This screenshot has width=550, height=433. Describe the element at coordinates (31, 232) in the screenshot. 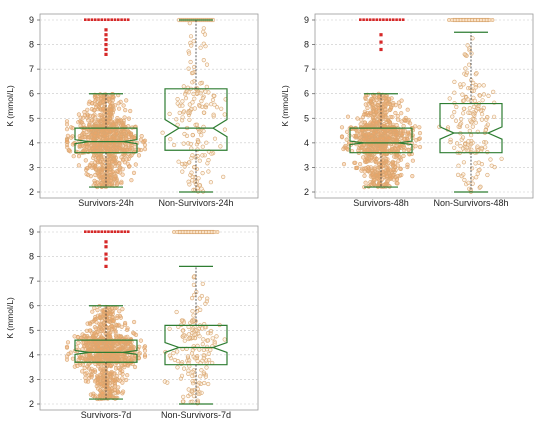

I see `y-tick-label: 9` at that location.